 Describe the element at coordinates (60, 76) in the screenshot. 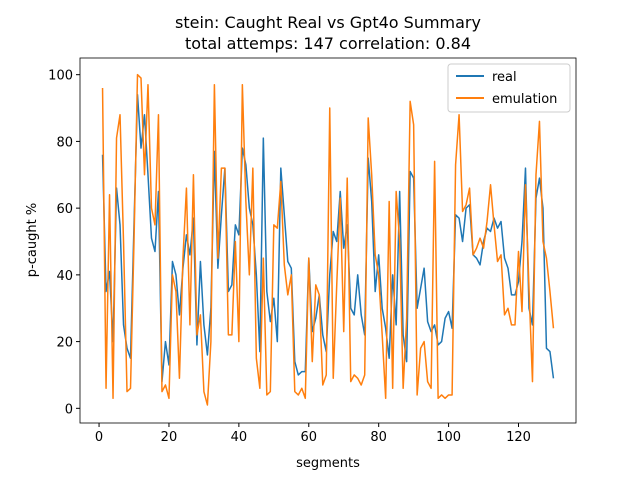

I see `y-tick-label: 100` at that location.